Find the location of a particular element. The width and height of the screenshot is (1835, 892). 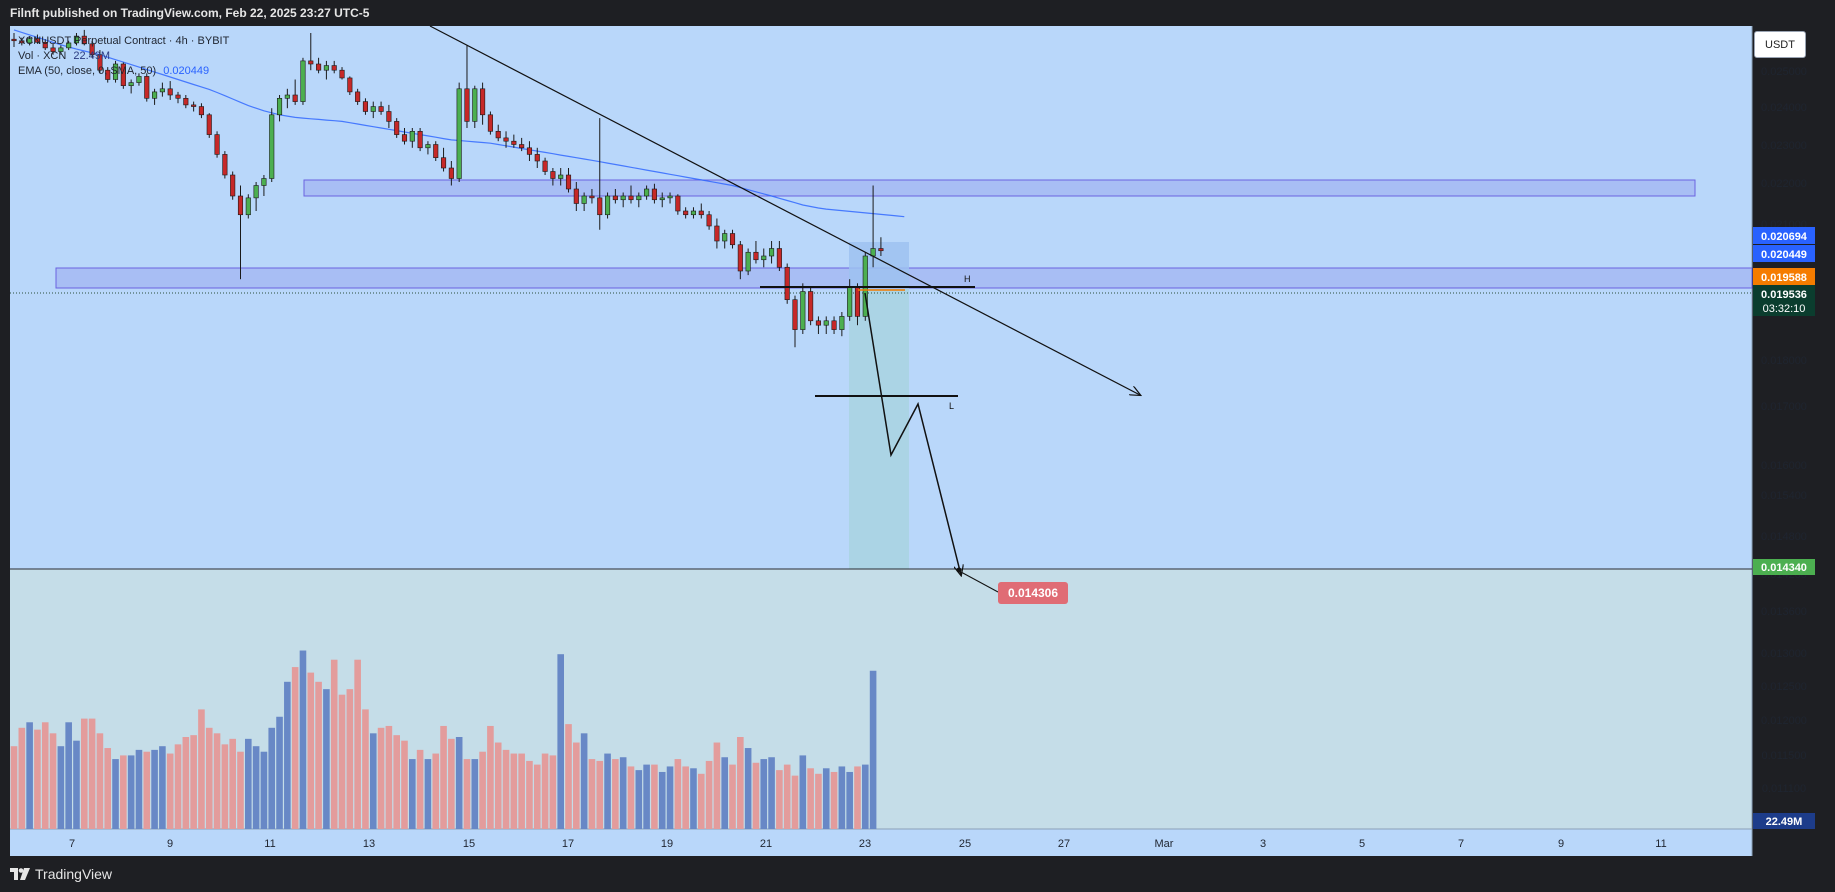

volume-legend-value: 22.49M is located at coordinates (92, 56).